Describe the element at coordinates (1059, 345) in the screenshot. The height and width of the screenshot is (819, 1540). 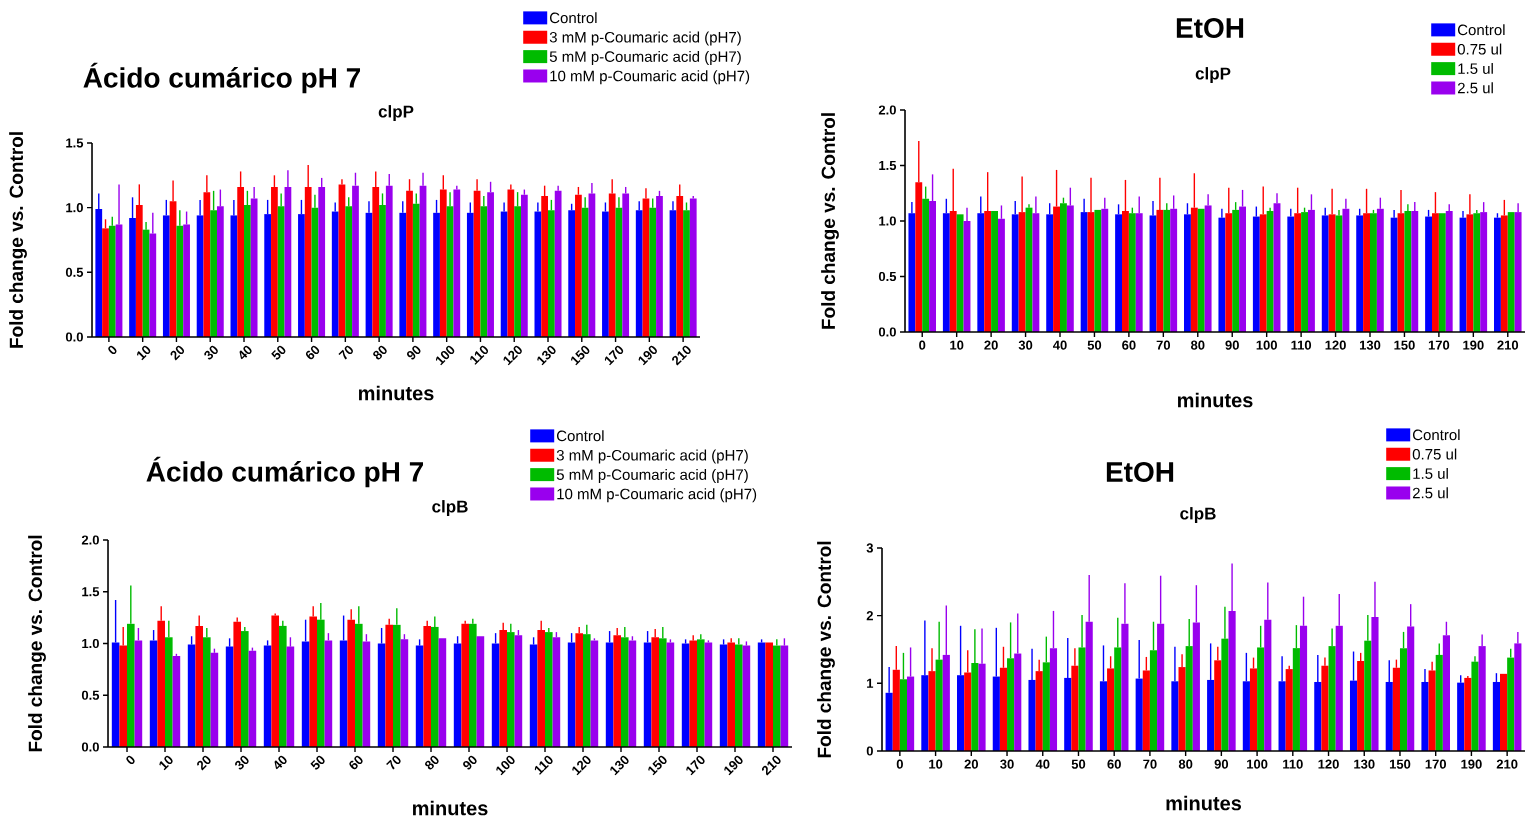
I see `x-tick-label: 40` at that location.